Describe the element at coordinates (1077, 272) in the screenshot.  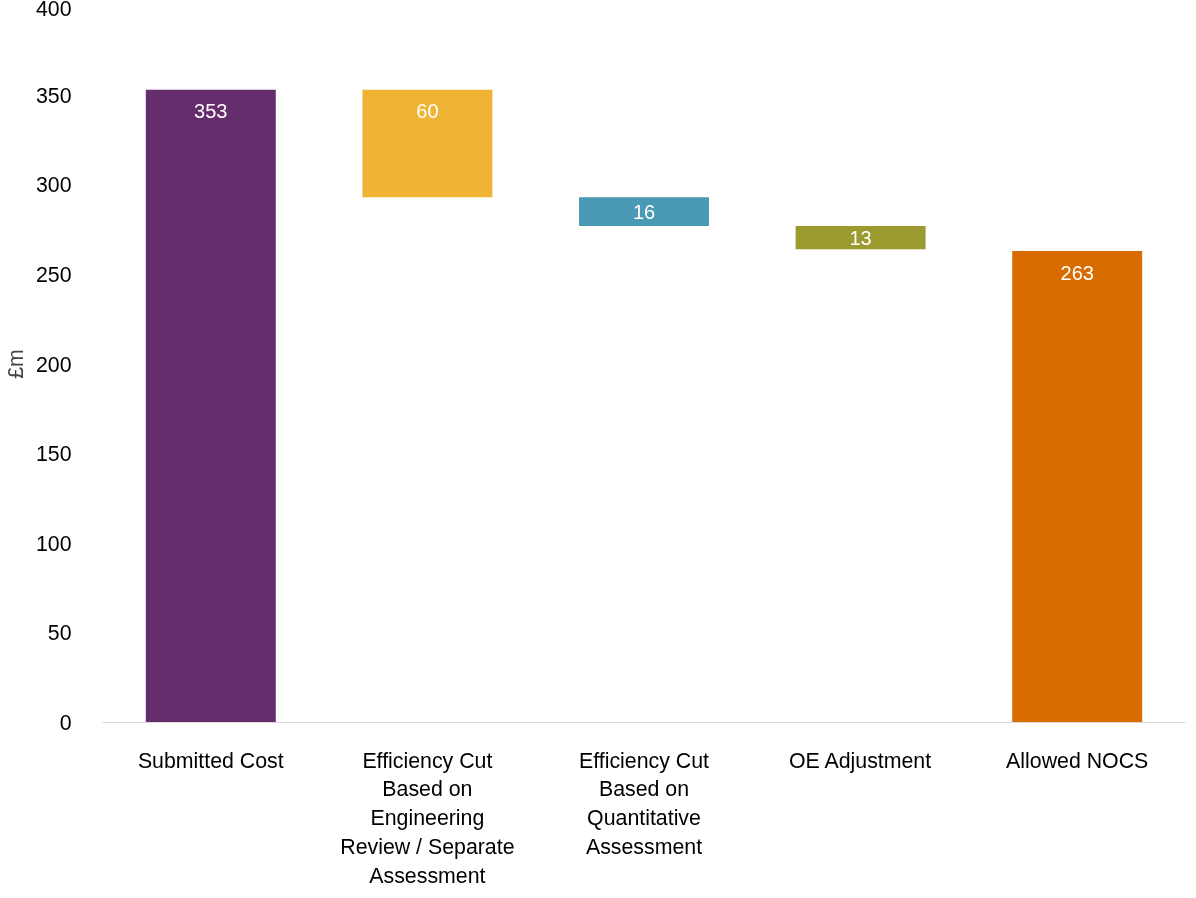
I see `data-label: 263` at that location.